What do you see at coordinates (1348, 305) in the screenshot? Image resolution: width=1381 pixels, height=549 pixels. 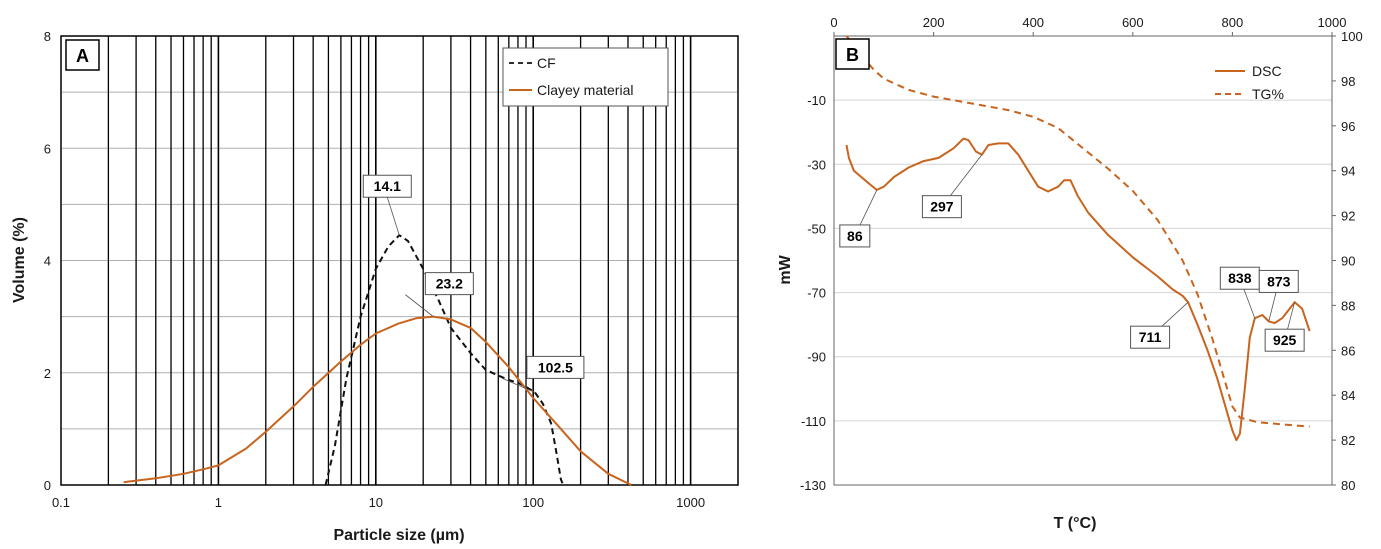 I see `panel-b-y-right-tick-label: 88` at bounding box center [1348, 305].